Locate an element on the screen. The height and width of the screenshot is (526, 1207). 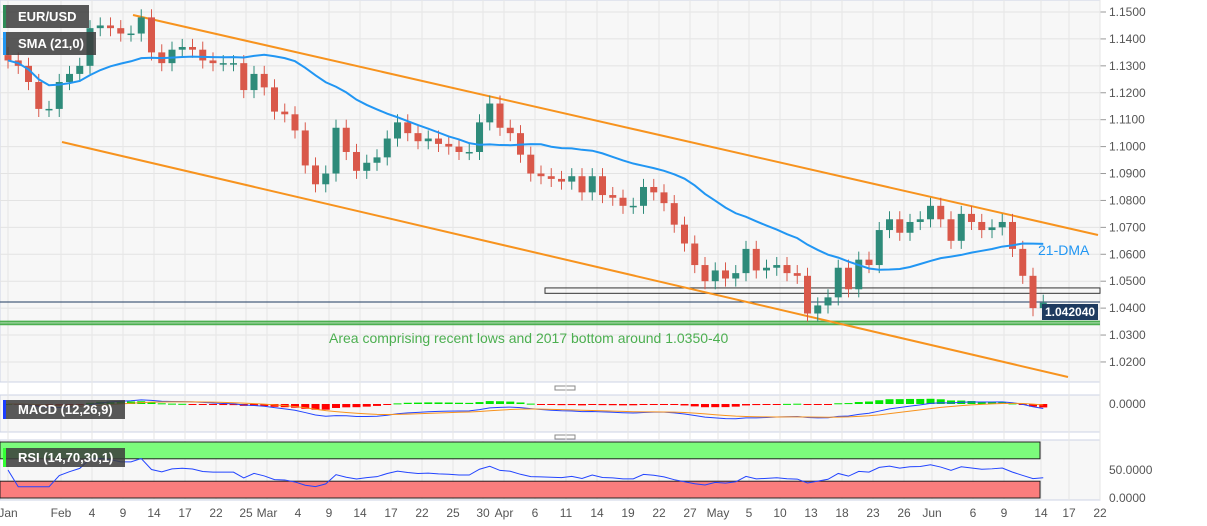
x-tick-label: 26 is located at coordinates (904, 513).